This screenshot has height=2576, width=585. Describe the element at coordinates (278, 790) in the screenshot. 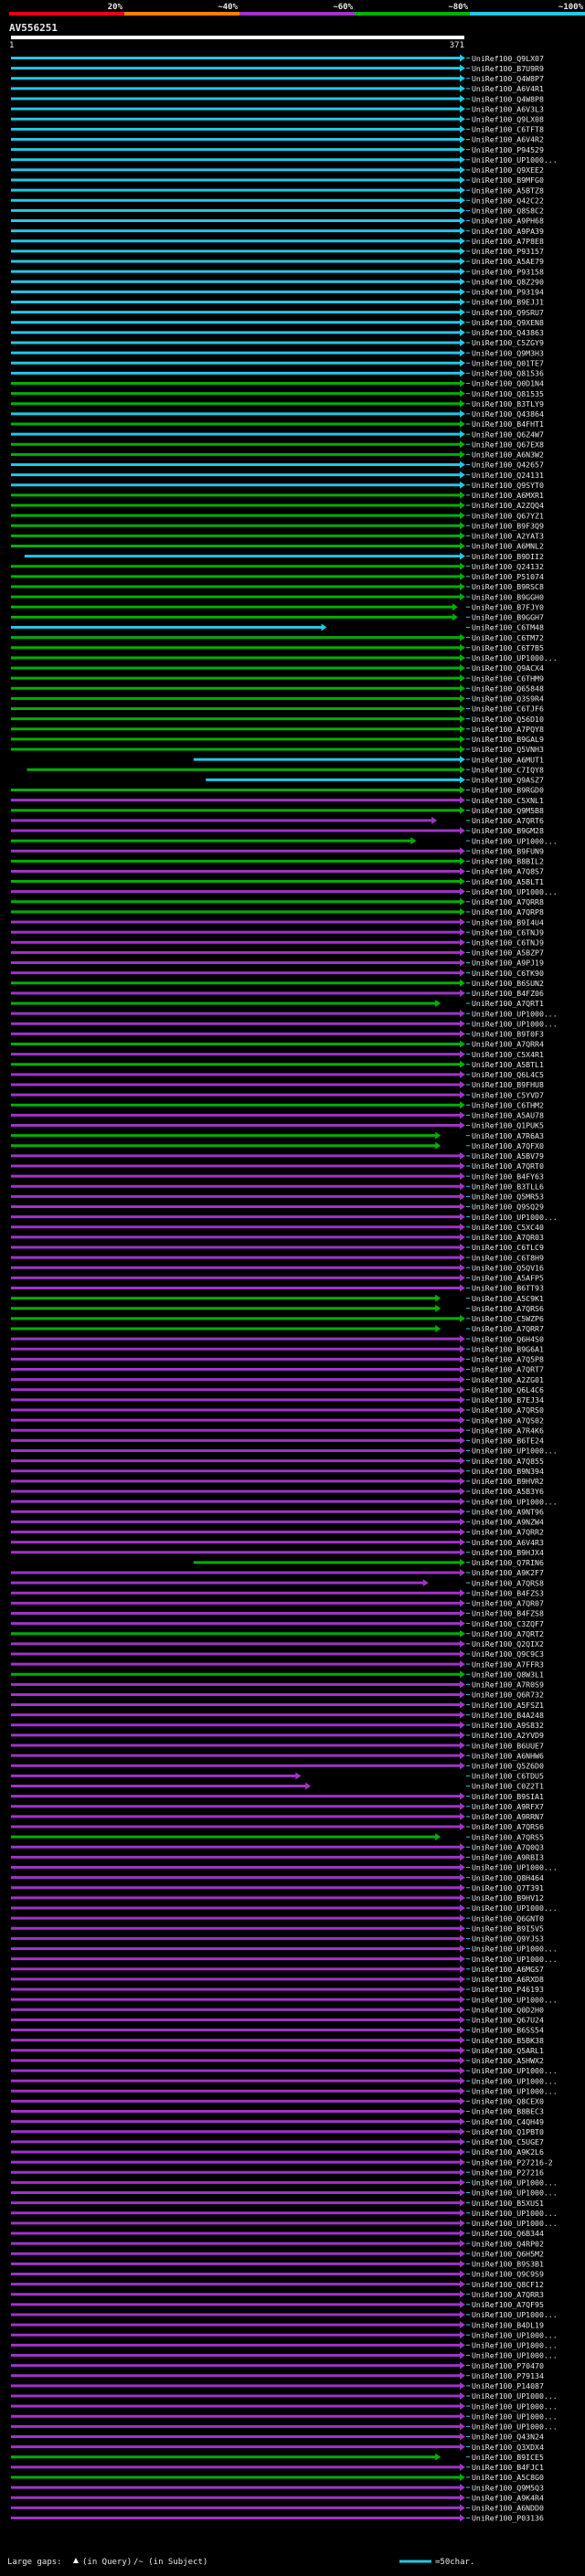

I see `hit-row: UniRef100_B9RGD0` at that location.